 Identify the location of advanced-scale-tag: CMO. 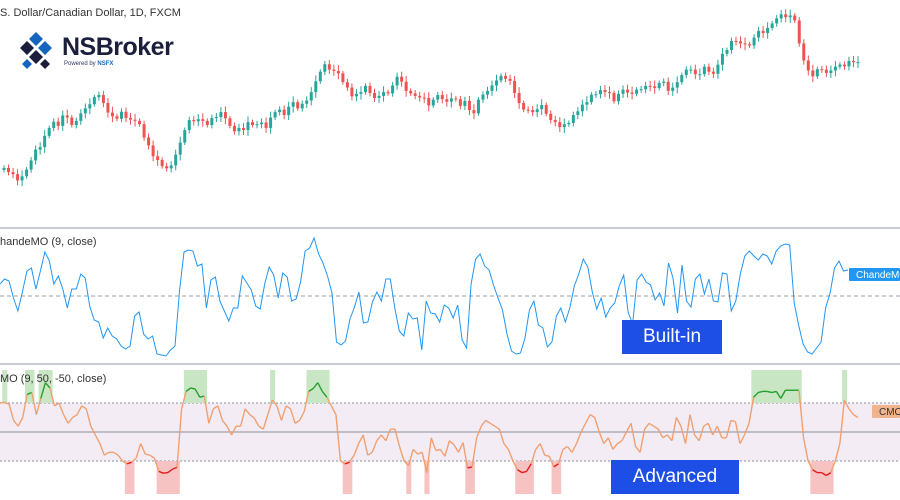
(886, 411).